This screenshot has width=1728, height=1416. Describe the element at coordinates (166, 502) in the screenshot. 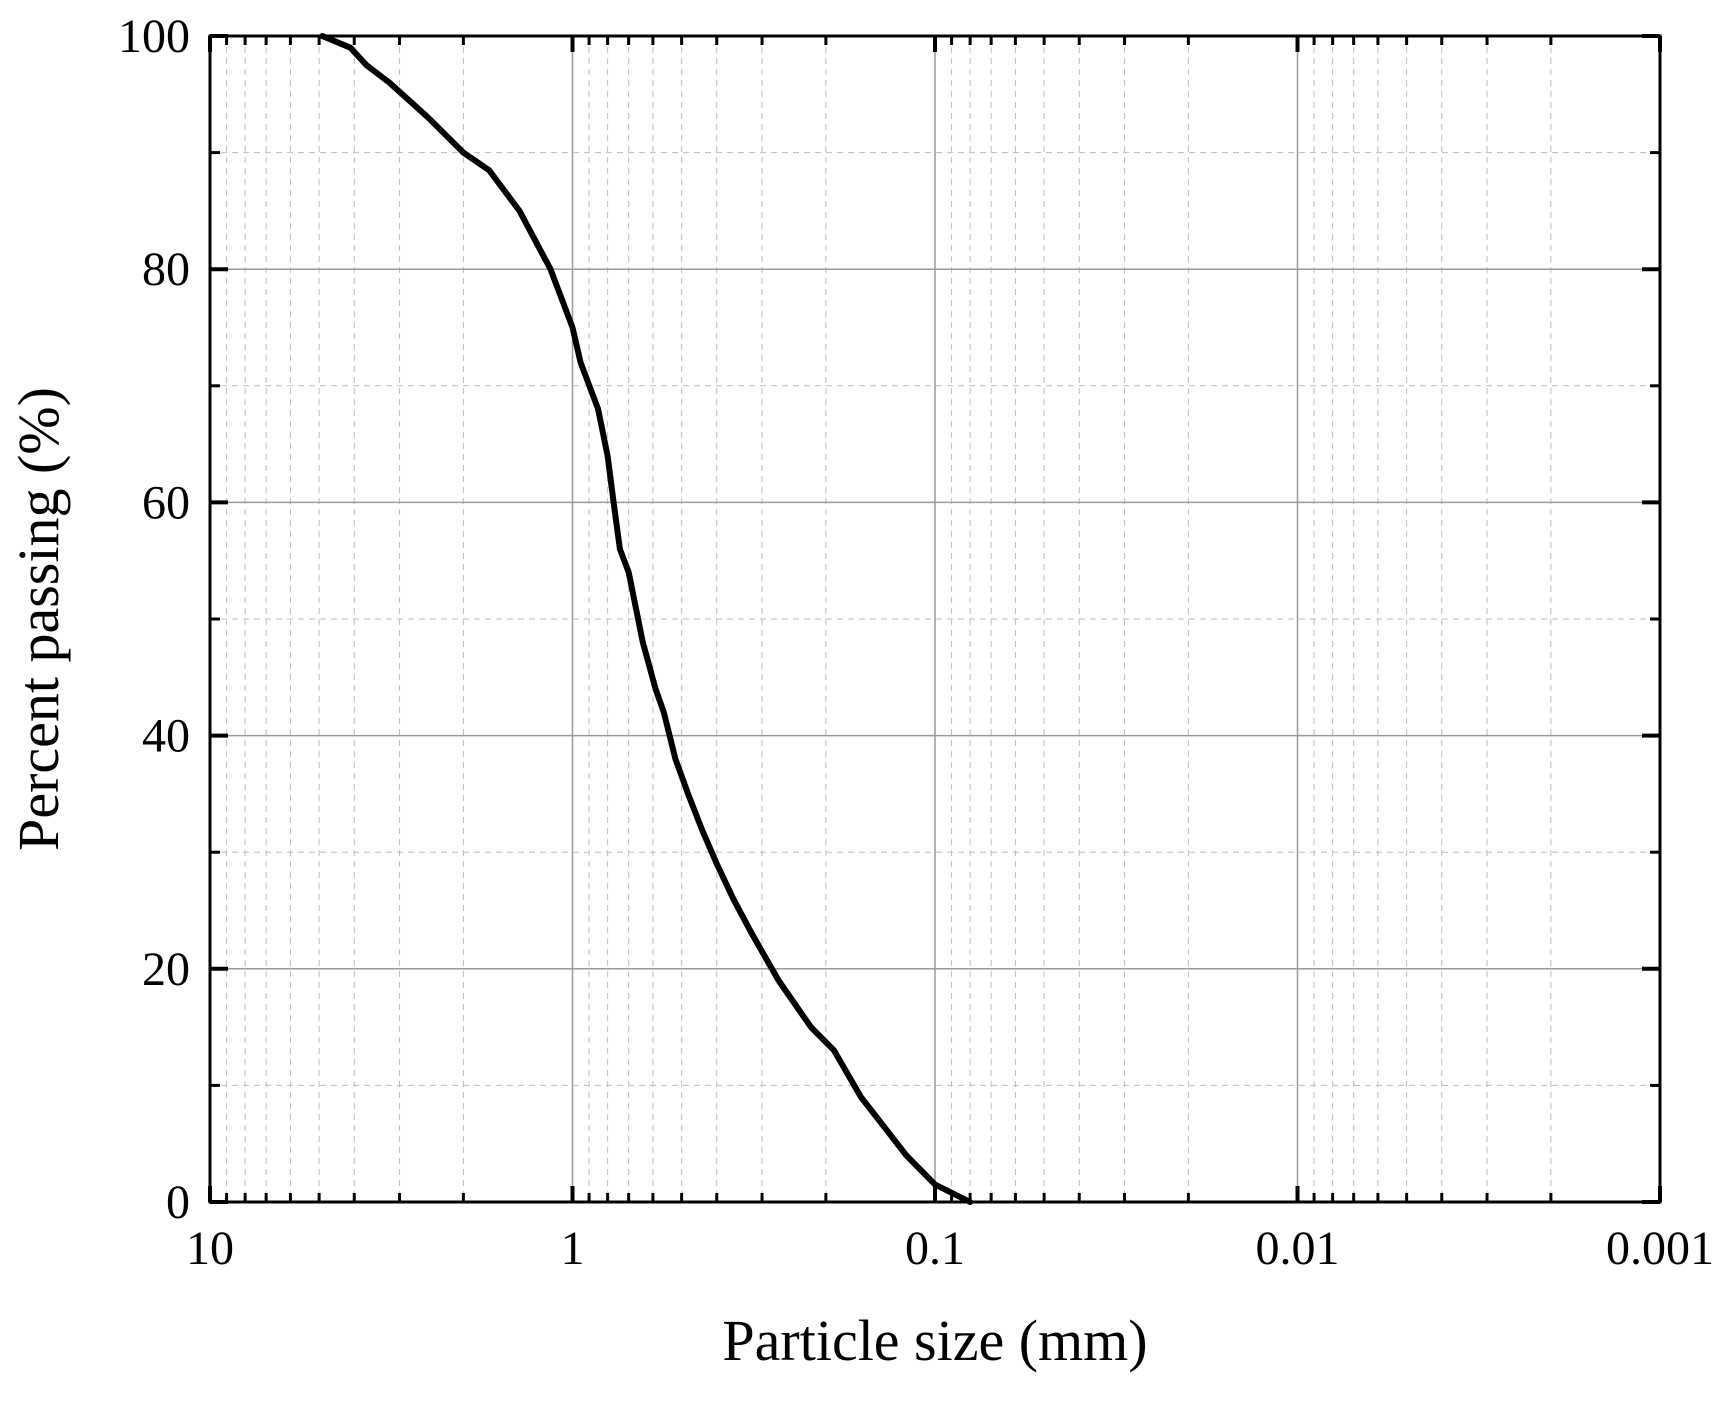

I see `y-tick-label: 60` at that location.